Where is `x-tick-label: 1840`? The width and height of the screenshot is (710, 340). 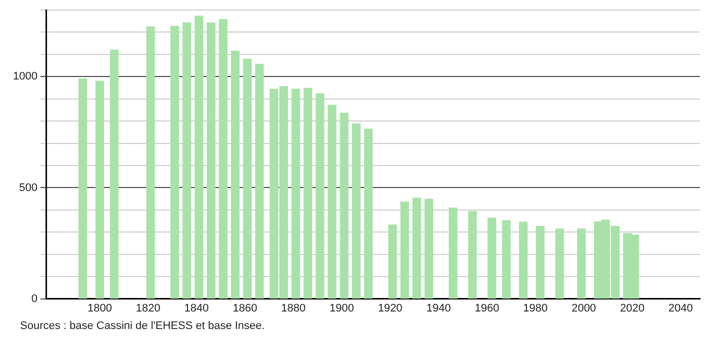 x-tick-label: 1840 is located at coordinates (196, 308).